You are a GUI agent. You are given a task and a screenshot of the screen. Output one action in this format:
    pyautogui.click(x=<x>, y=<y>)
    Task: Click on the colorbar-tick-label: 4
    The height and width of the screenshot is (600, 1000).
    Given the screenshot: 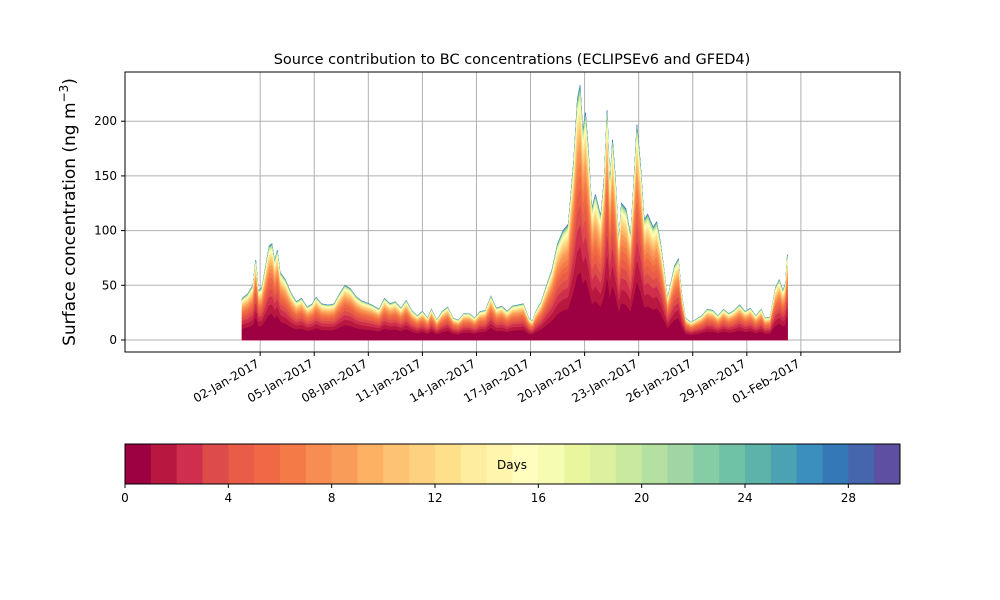 What is the action you would take?
    pyautogui.click(x=229, y=498)
    